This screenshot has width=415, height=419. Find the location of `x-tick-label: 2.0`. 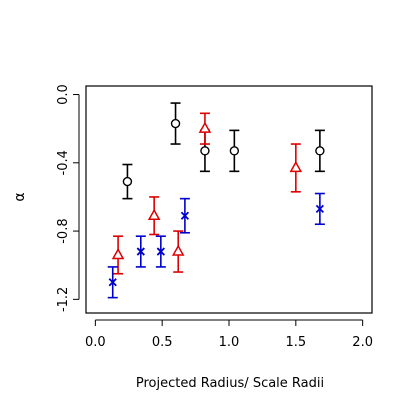

x-tick-label: 2.0 is located at coordinates (362, 342).